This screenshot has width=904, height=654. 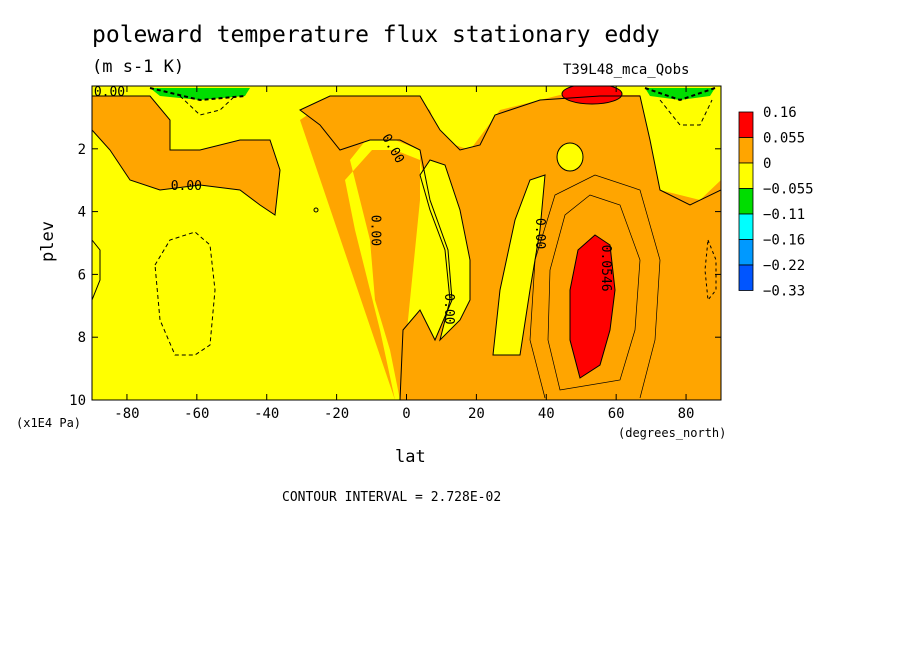 I want to click on x-tick-label: 20, so click(x=476, y=414).